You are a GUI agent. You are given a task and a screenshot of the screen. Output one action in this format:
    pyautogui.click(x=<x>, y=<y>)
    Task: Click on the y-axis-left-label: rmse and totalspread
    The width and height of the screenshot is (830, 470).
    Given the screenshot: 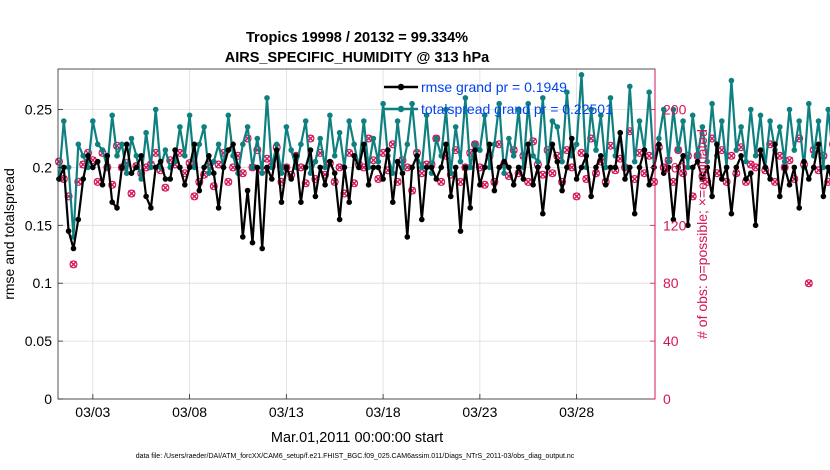 What is the action you would take?
    pyautogui.click(x=9, y=234)
    